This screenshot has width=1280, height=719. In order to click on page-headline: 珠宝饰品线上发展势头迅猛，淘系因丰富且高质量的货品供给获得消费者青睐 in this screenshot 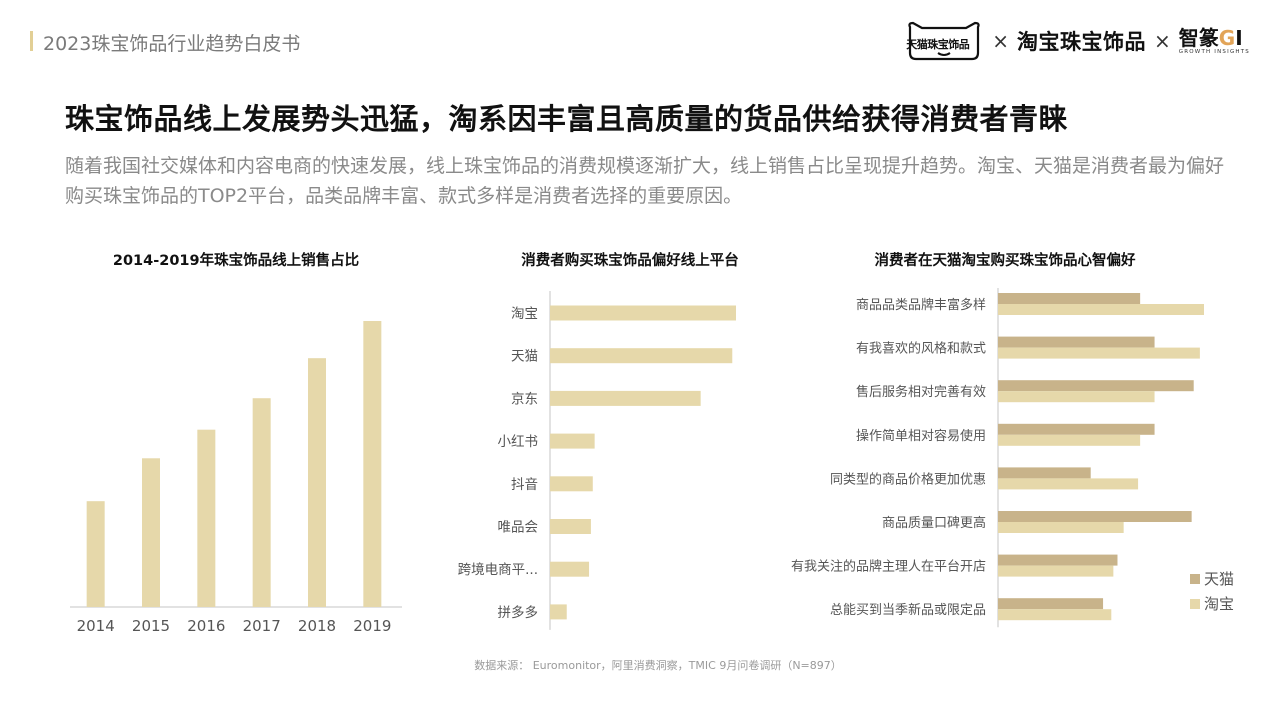, I will do `click(567, 119)`.